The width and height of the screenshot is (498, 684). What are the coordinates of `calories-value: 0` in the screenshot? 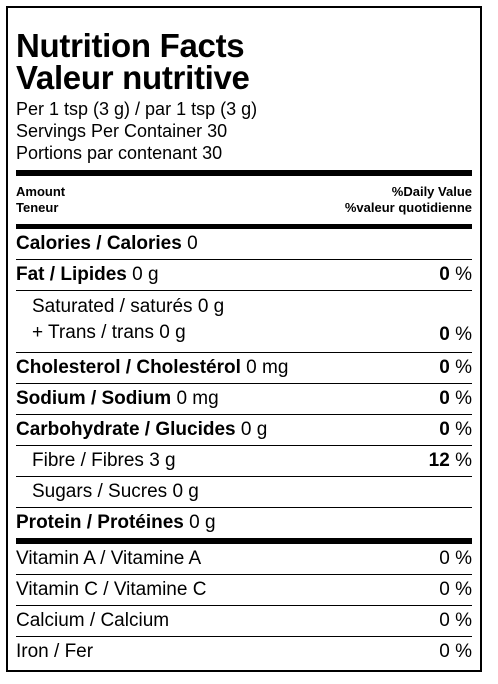 It's located at (192, 243).